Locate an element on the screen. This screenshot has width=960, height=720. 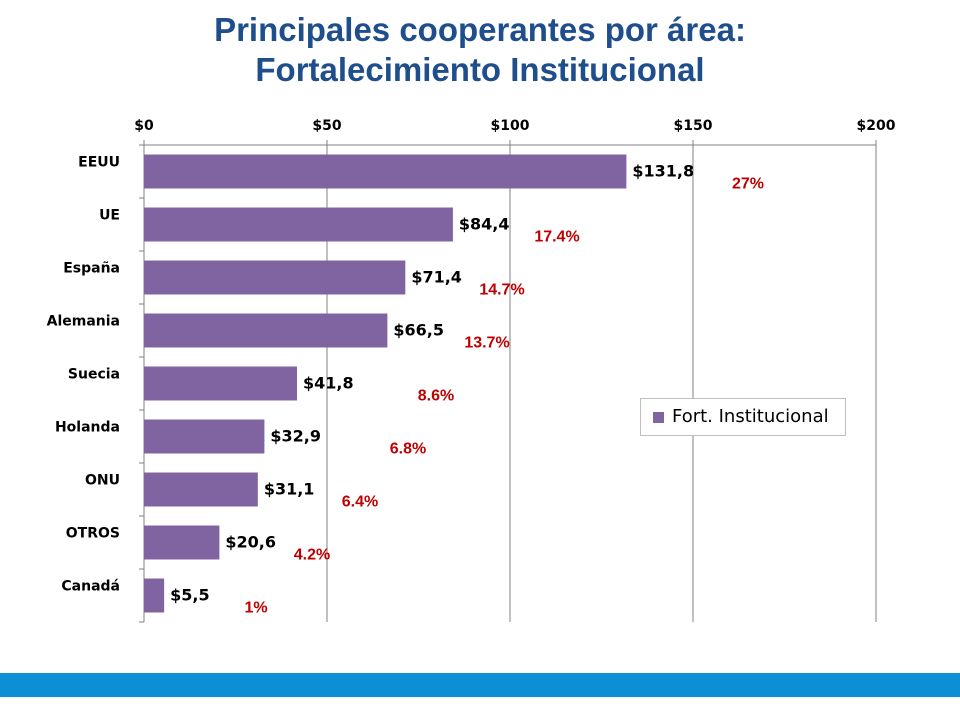
category-label-6: ONU is located at coordinates (102, 481).